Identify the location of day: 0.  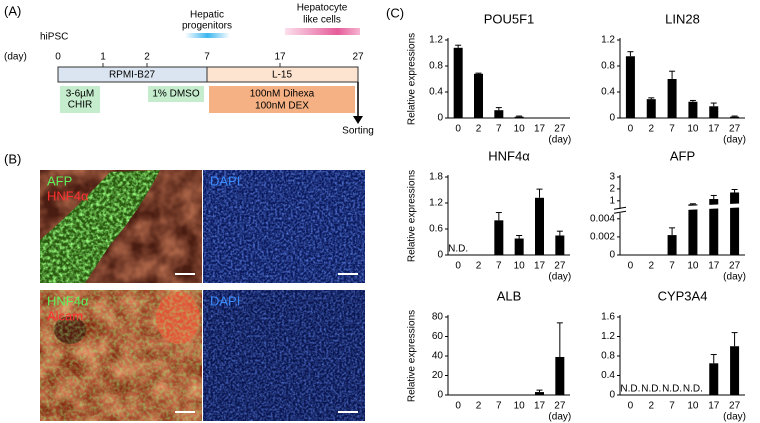
(58, 57).